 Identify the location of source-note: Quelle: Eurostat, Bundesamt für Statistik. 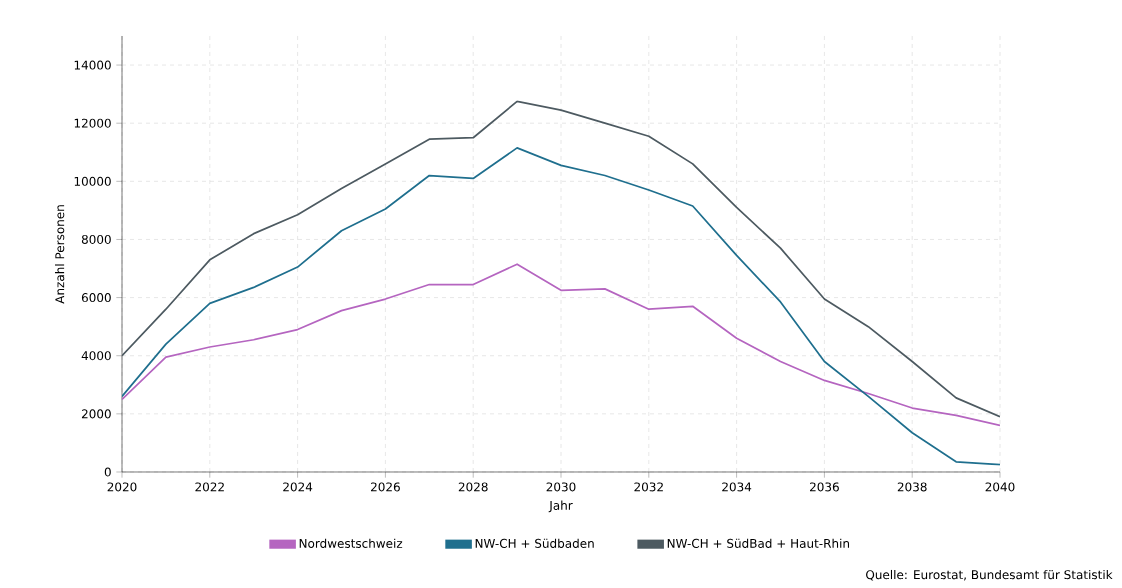
(989, 575).